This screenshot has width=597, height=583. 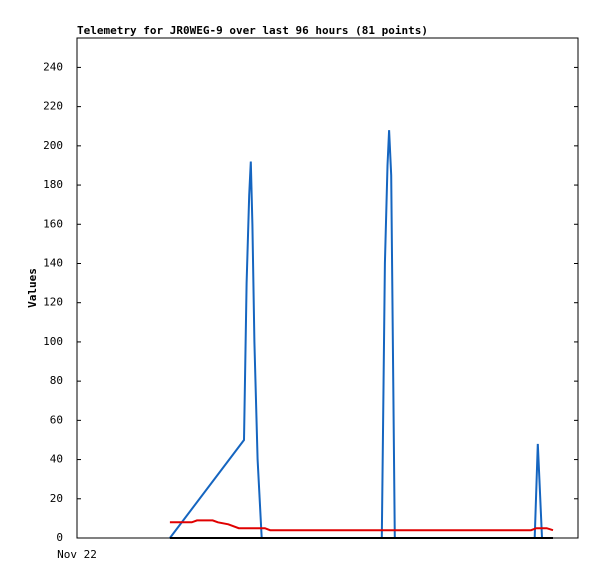 I want to click on y-tick-label: 20, so click(x=56, y=498).